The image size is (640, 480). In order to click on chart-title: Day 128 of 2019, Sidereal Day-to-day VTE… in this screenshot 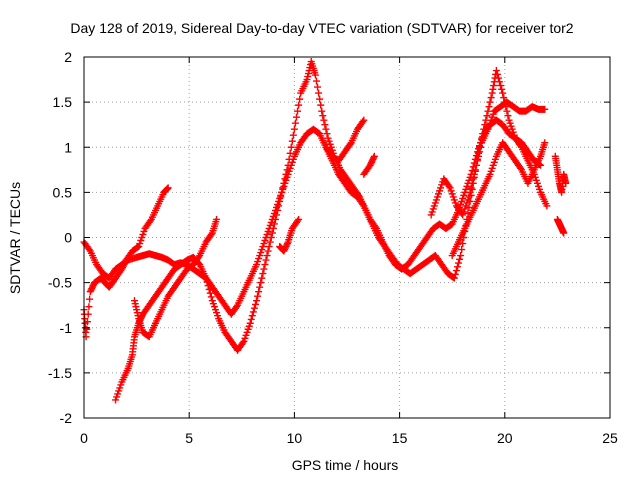, I will do `click(321, 28)`.